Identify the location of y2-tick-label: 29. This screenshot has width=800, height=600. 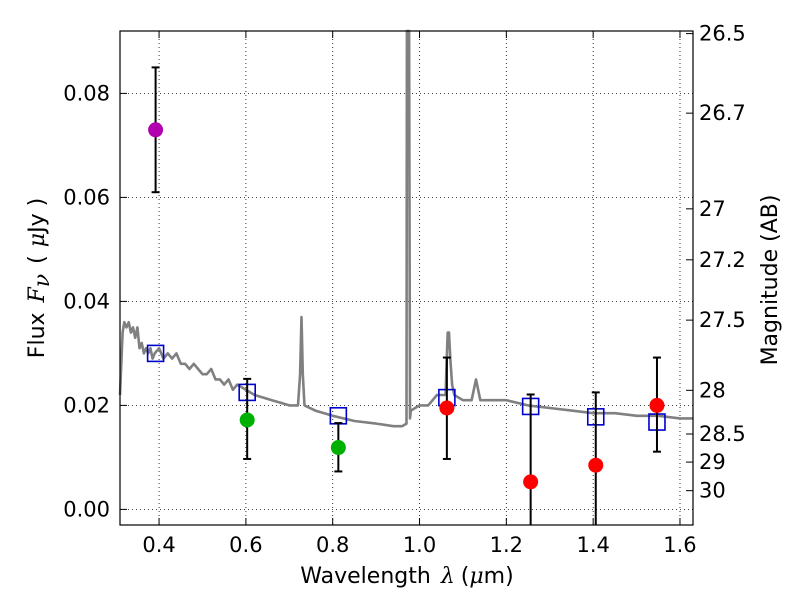
(712, 462).